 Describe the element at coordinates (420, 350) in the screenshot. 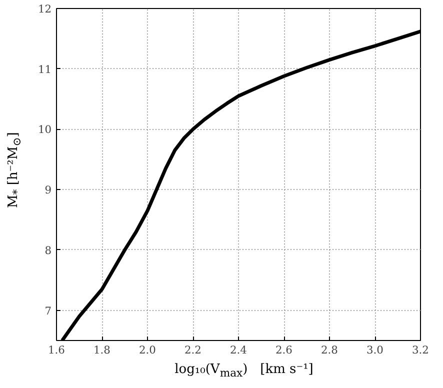

I see `x-tick-label: 3.2` at that location.